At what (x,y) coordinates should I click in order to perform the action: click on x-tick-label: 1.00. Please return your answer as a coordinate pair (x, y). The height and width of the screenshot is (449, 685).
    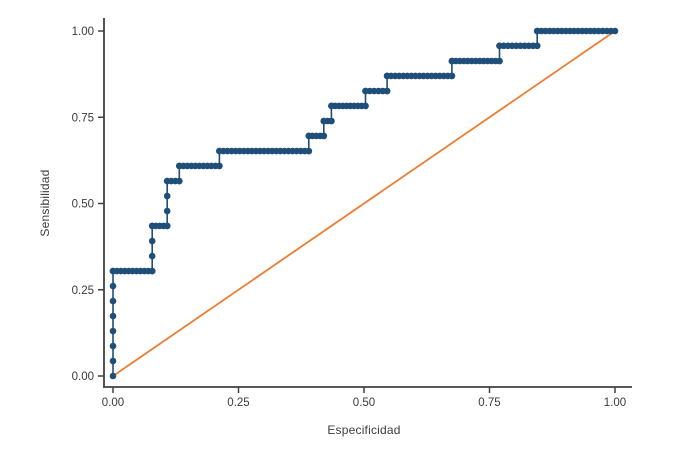
    Looking at the image, I should click on (615, 403).